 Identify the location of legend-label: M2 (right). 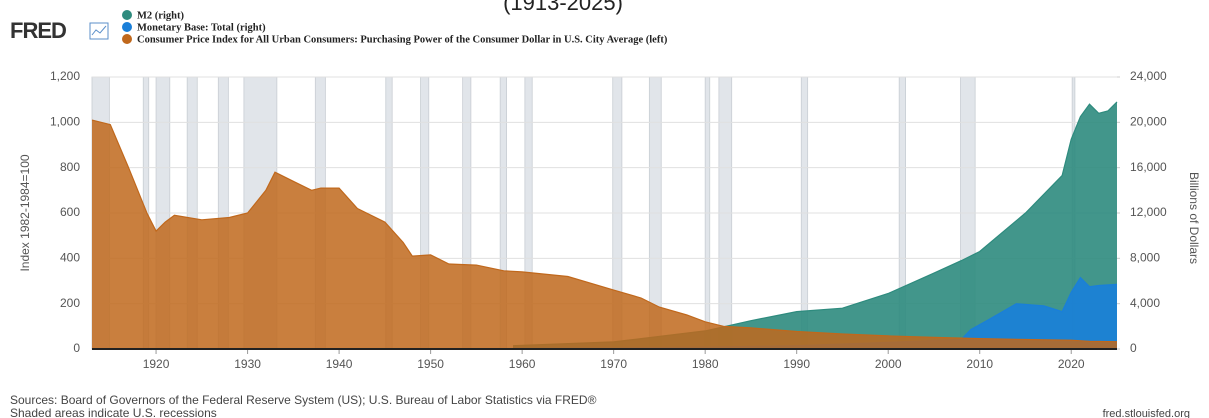
(160, 15).